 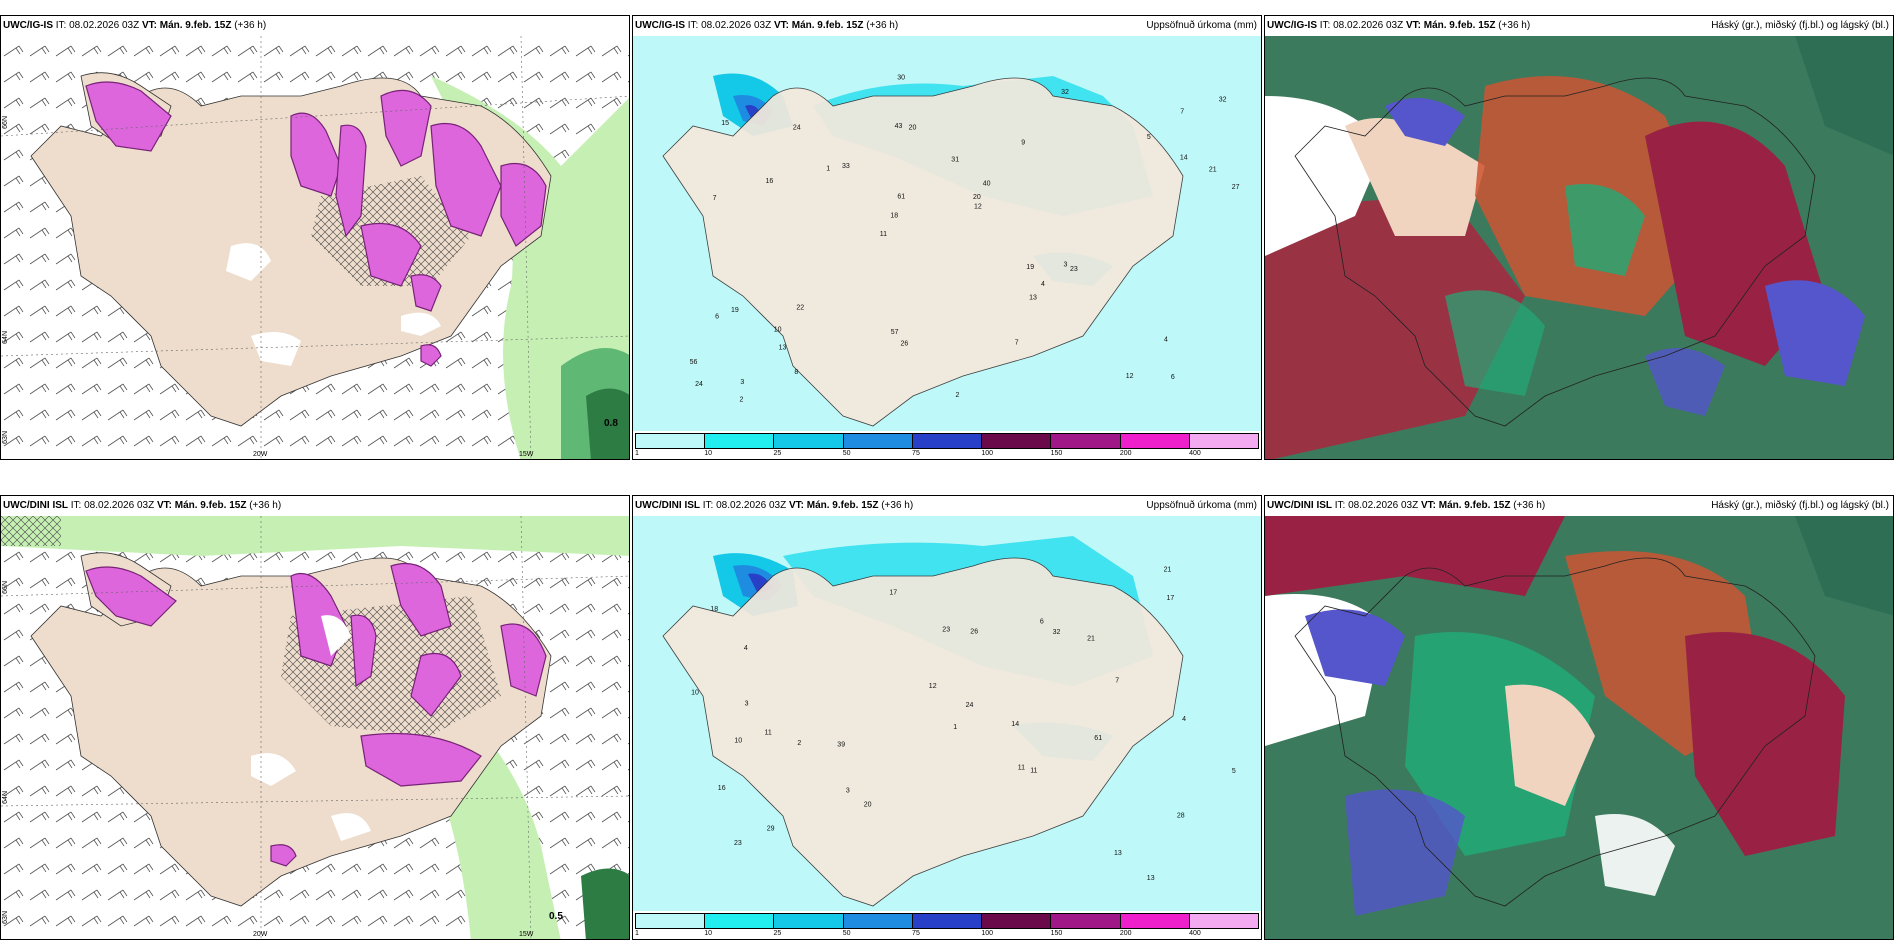 What do you see at coordinates (667, 505) in the screenshot?
I see `model-name: UWC/DINI ISL` at bounding box center [667, 505].